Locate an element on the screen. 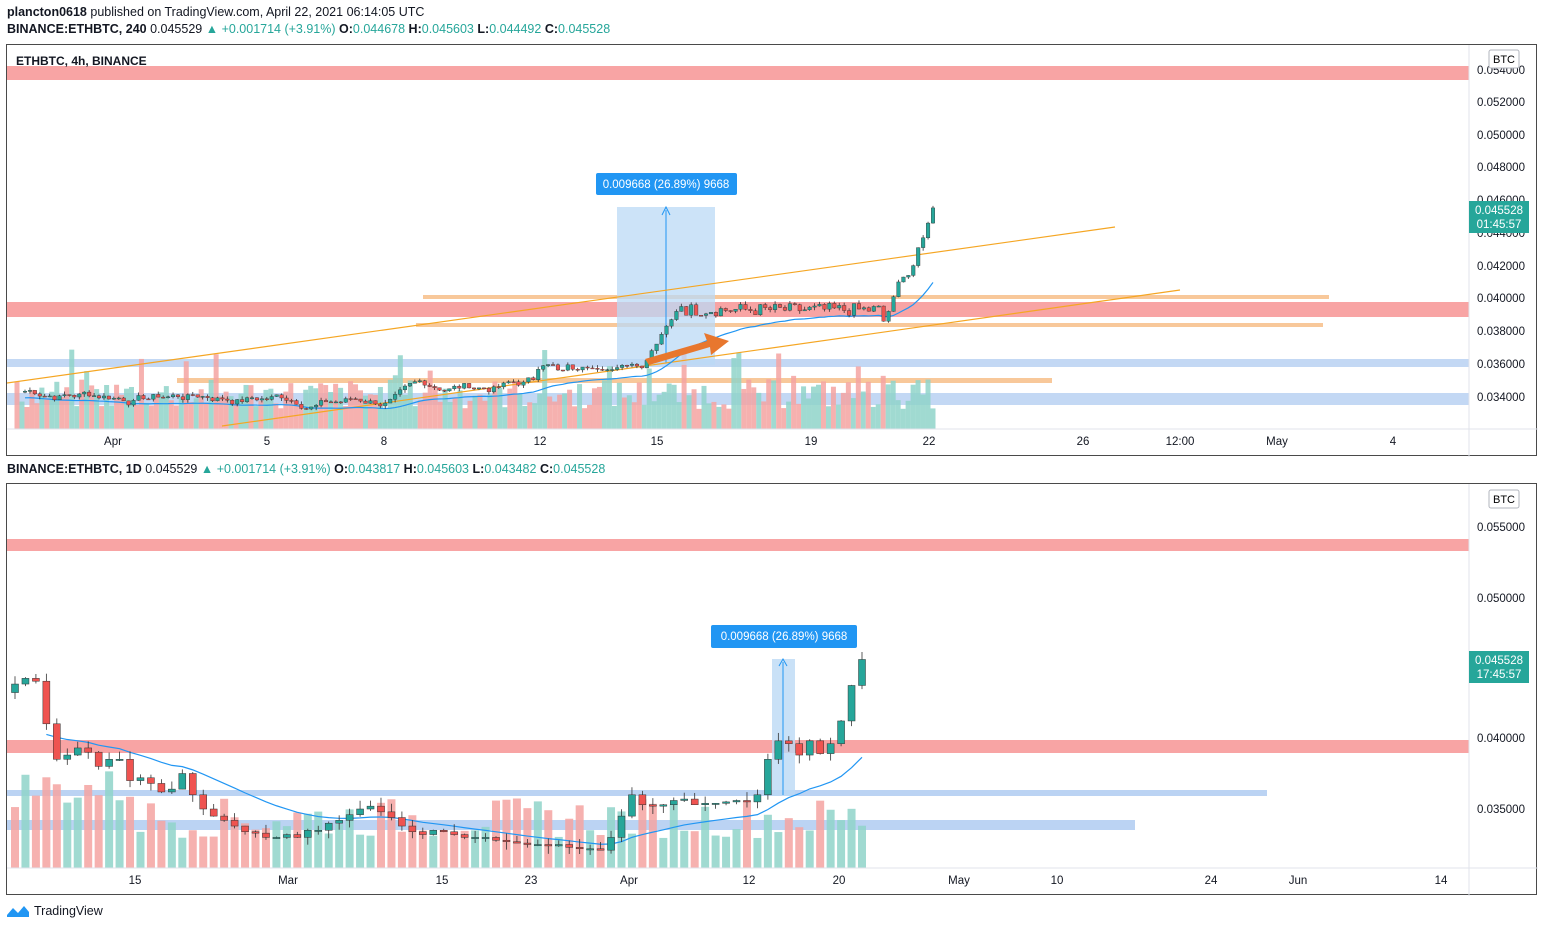 Image resolution: width=1544 pixels, height=931 pixels. top-time-axis: Apr 5 8 12 15 19 22 26 12:00 May 4 is located at coordinates (750, 442).